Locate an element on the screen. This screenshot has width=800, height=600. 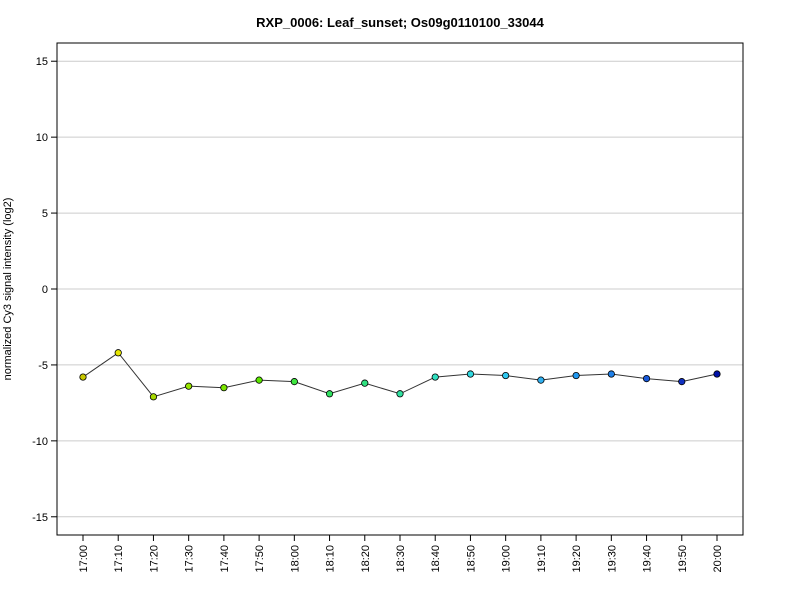
y-tick-label: -5 is located at coordinates (43, 366).